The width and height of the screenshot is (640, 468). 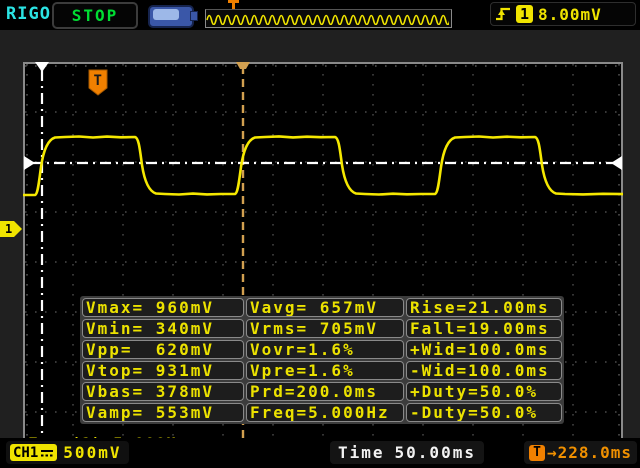 I want to click on trigger-level-readout: 8.00mV, so click(x=570, y=14).